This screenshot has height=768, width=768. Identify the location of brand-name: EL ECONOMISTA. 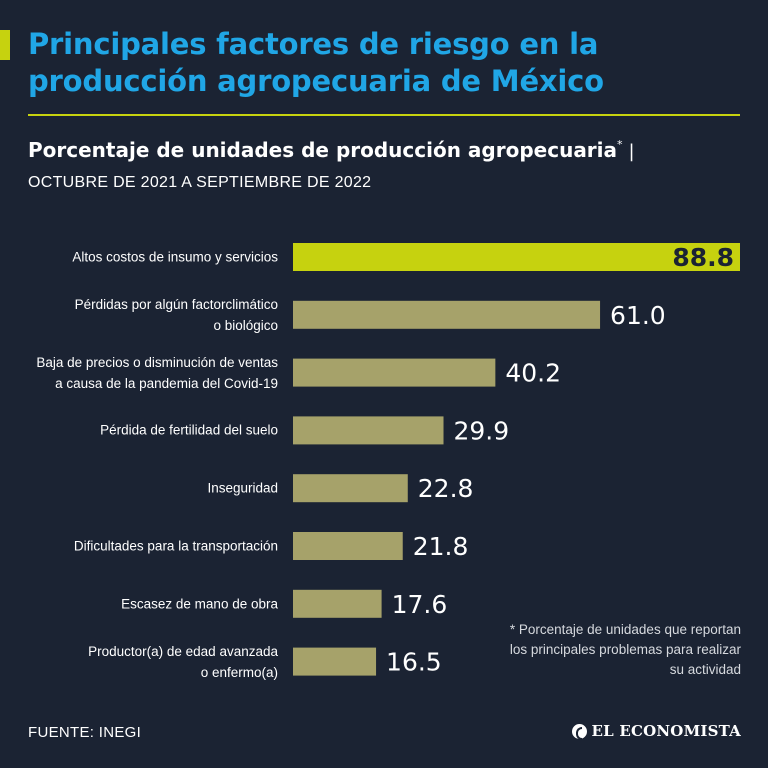
(666, 731).